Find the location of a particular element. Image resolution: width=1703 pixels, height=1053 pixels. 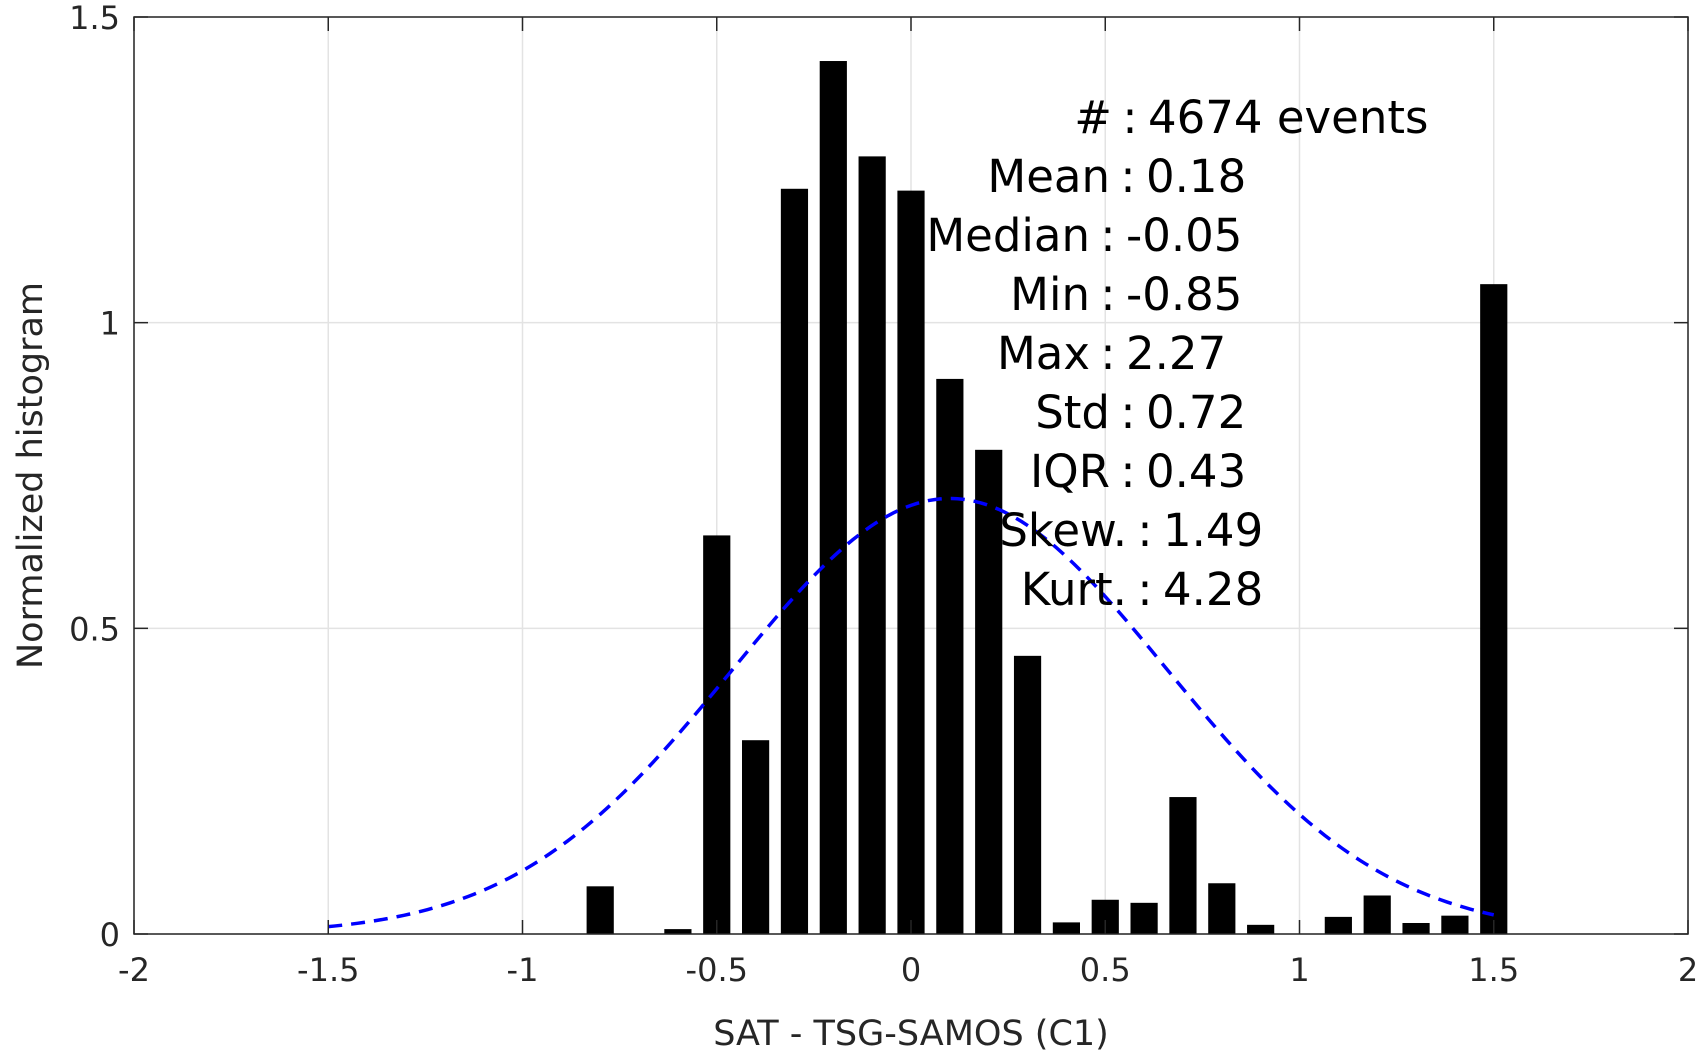

stat-value: -0.05 is located at coordinates (1184, 235).